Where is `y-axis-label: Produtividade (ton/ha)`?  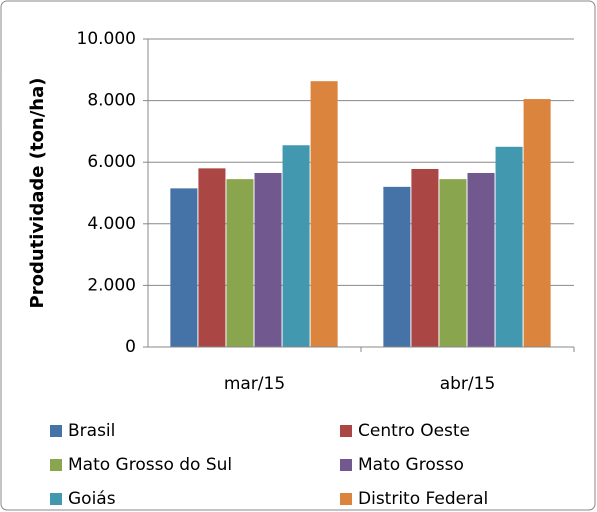 y-axis-label: Produtividade (ton/ha) is located at coordinates (37, 193).